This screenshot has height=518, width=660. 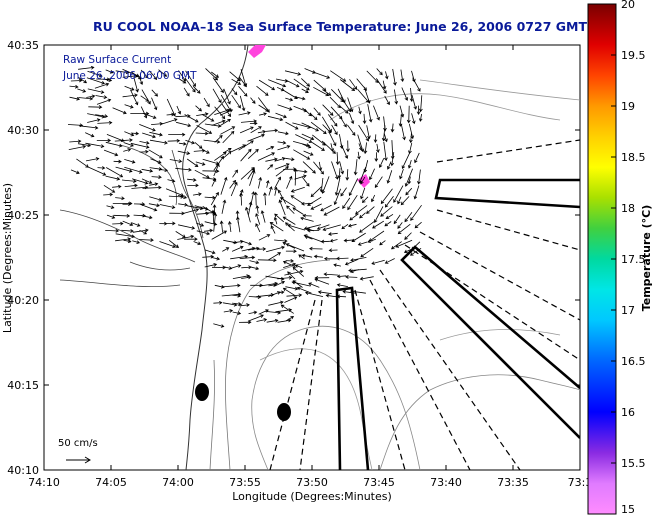 What do you see at coordinates (202, 392) in the screenshot?
I see `marker-west` at bounding box center [202, 392].